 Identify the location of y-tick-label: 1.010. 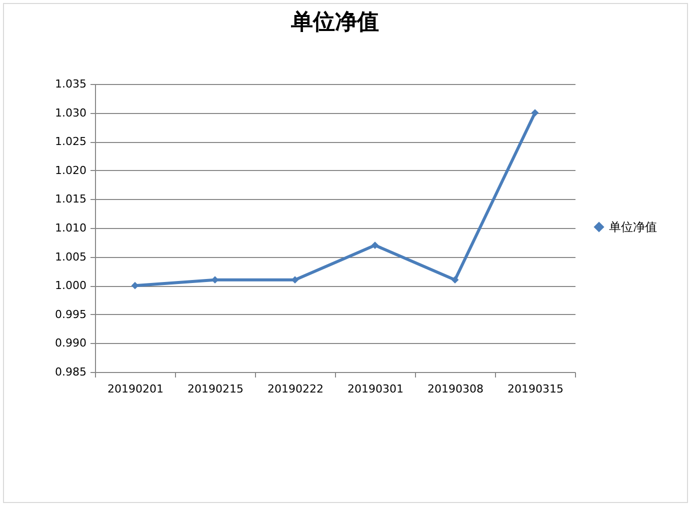
(70, 228).